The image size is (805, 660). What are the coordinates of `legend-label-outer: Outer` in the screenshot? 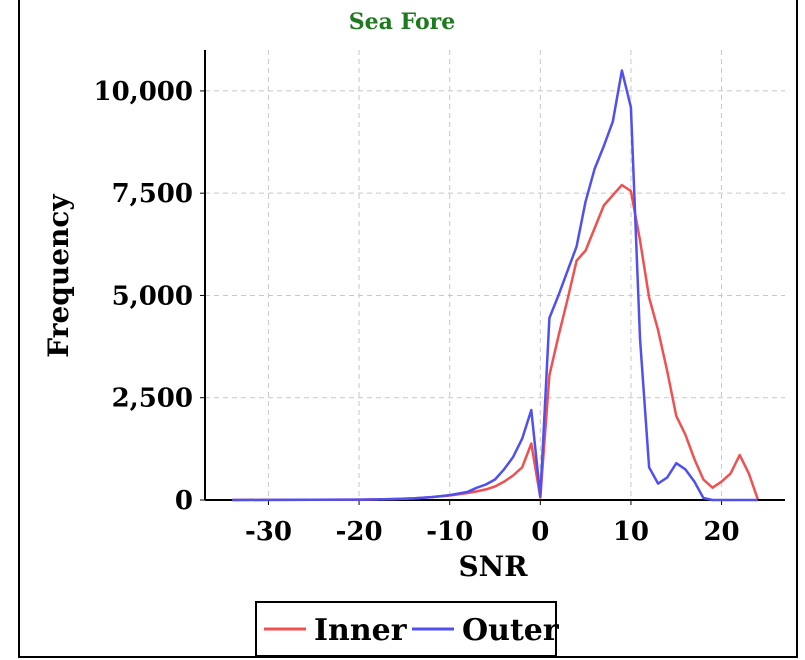 It's located at (511, 630).